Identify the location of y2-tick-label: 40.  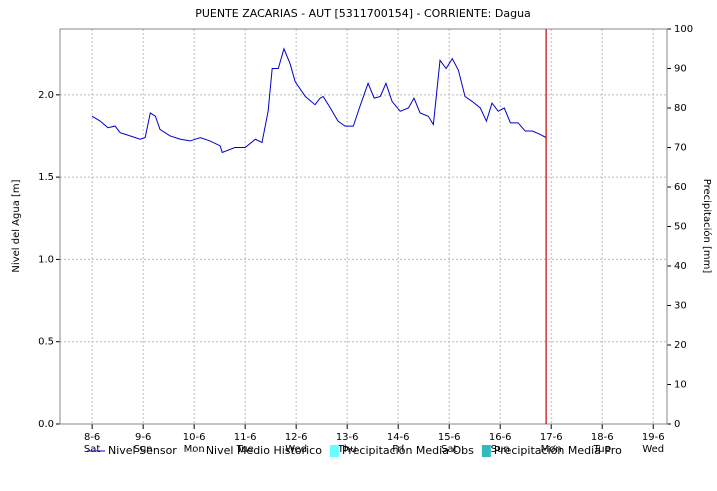
(680, 266).